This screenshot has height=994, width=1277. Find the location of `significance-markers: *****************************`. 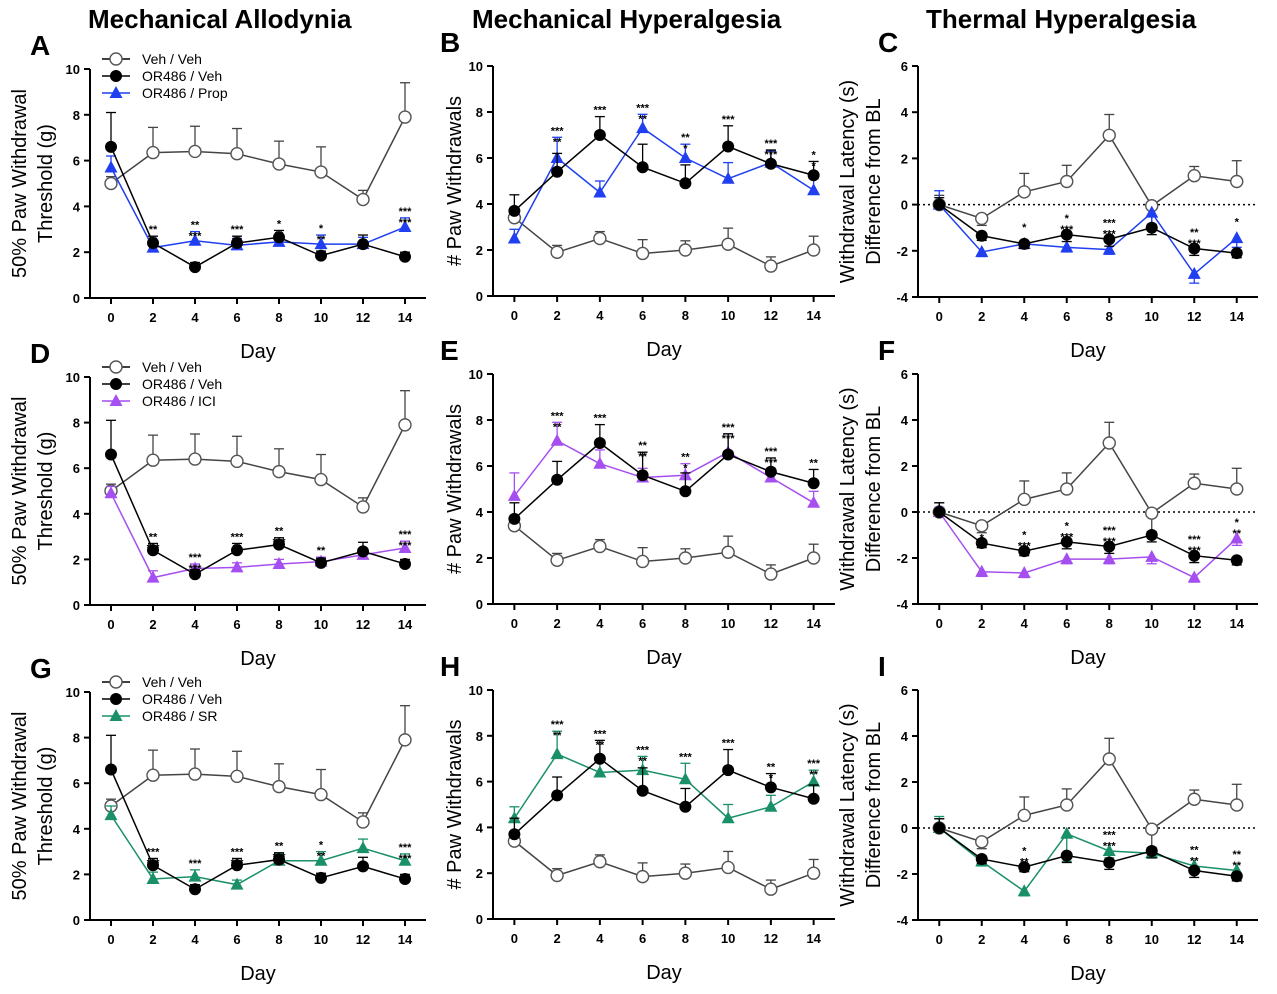

significance-markers: ***************************** is located at coordinates (686, 751).